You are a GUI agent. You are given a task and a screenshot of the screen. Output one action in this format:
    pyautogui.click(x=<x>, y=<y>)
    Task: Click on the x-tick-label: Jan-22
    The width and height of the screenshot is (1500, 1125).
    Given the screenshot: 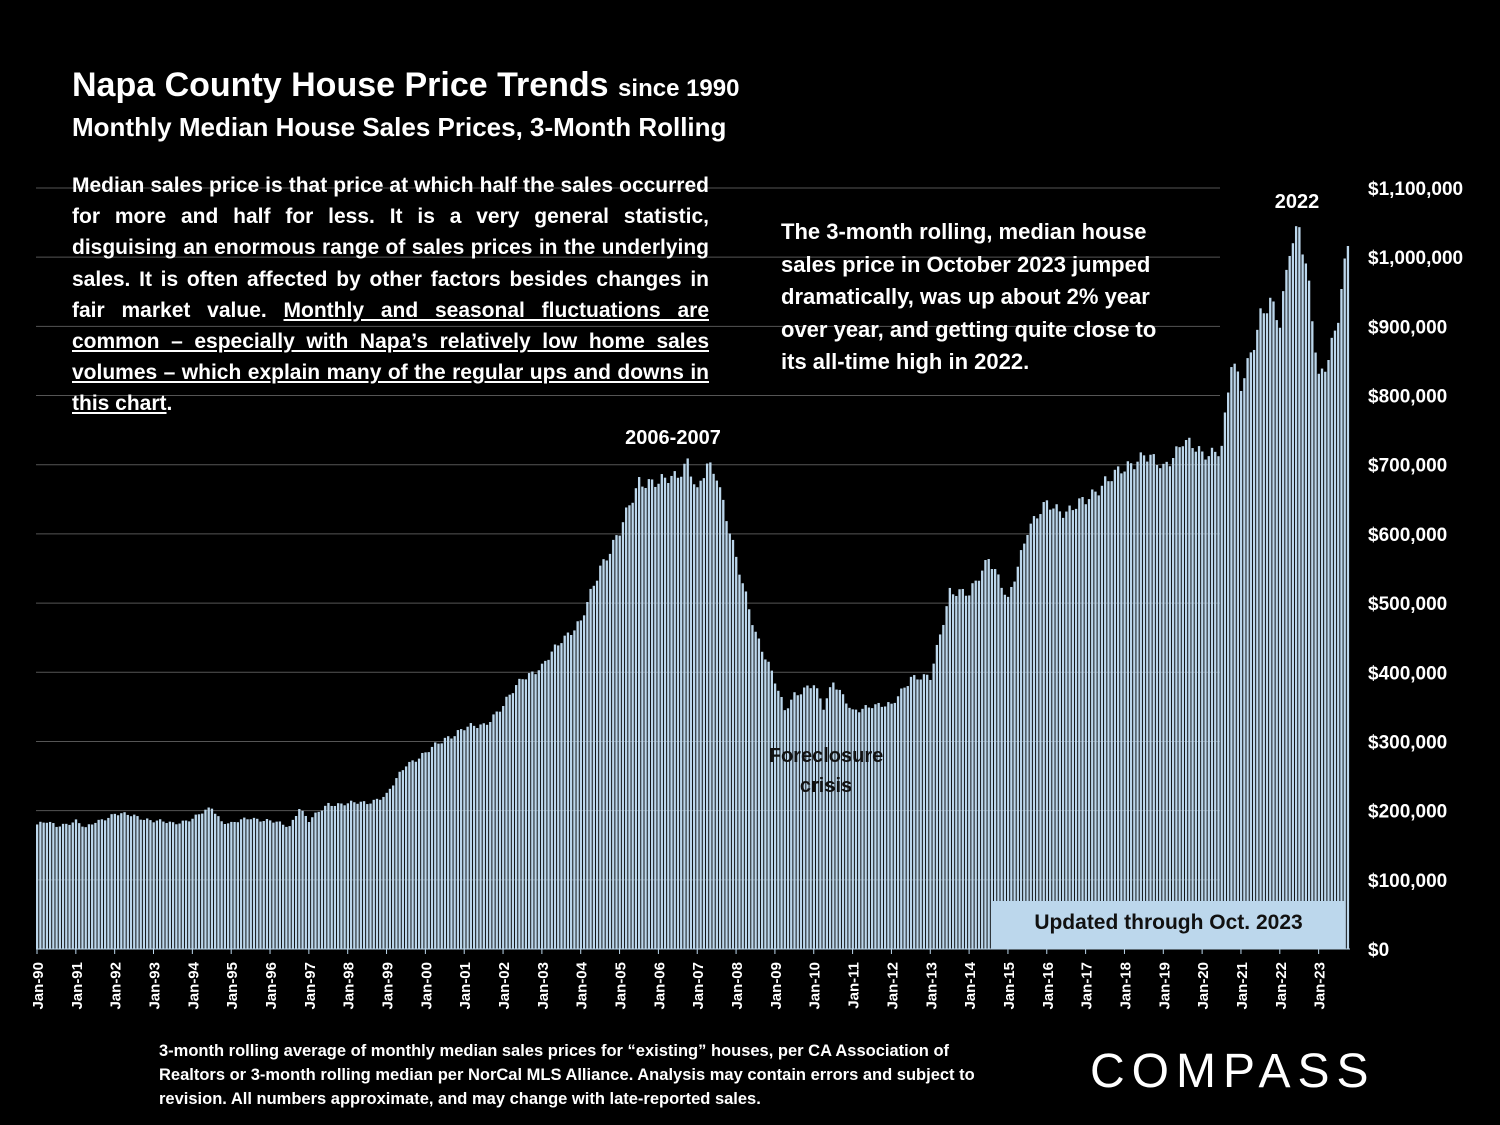 What is the action you would take?
    pyautogui.click(x=1281, y=986)
    